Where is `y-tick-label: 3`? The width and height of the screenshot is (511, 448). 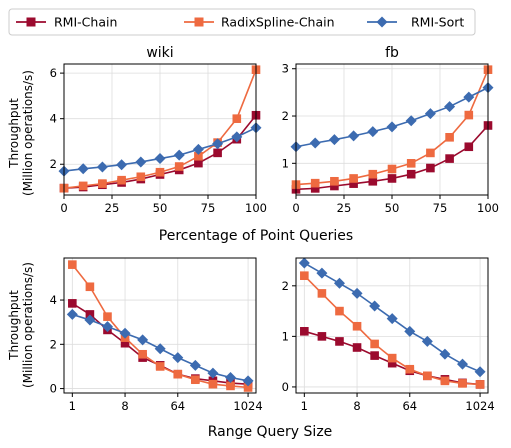
y-tick-label: 3 is located at coordinates (285, 69).